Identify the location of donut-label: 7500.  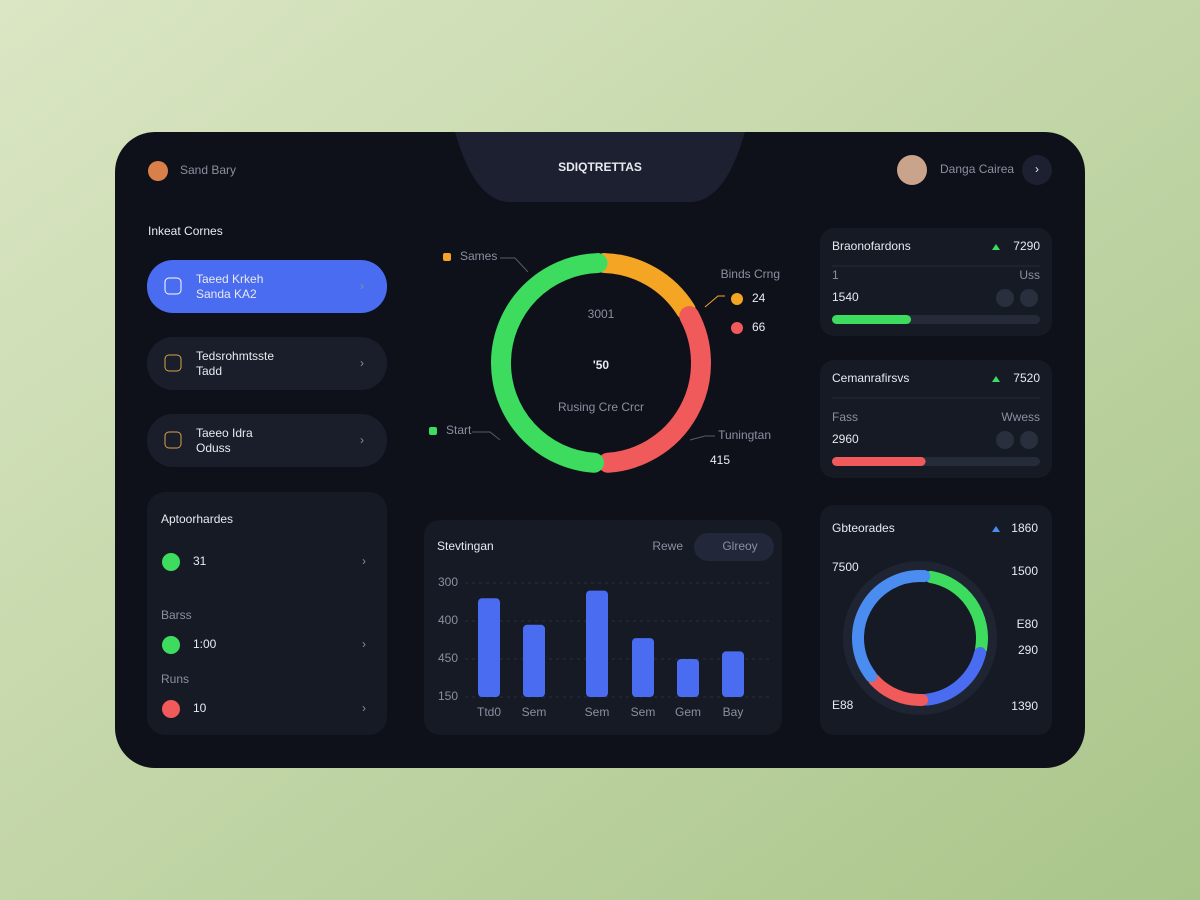
(845, 567).